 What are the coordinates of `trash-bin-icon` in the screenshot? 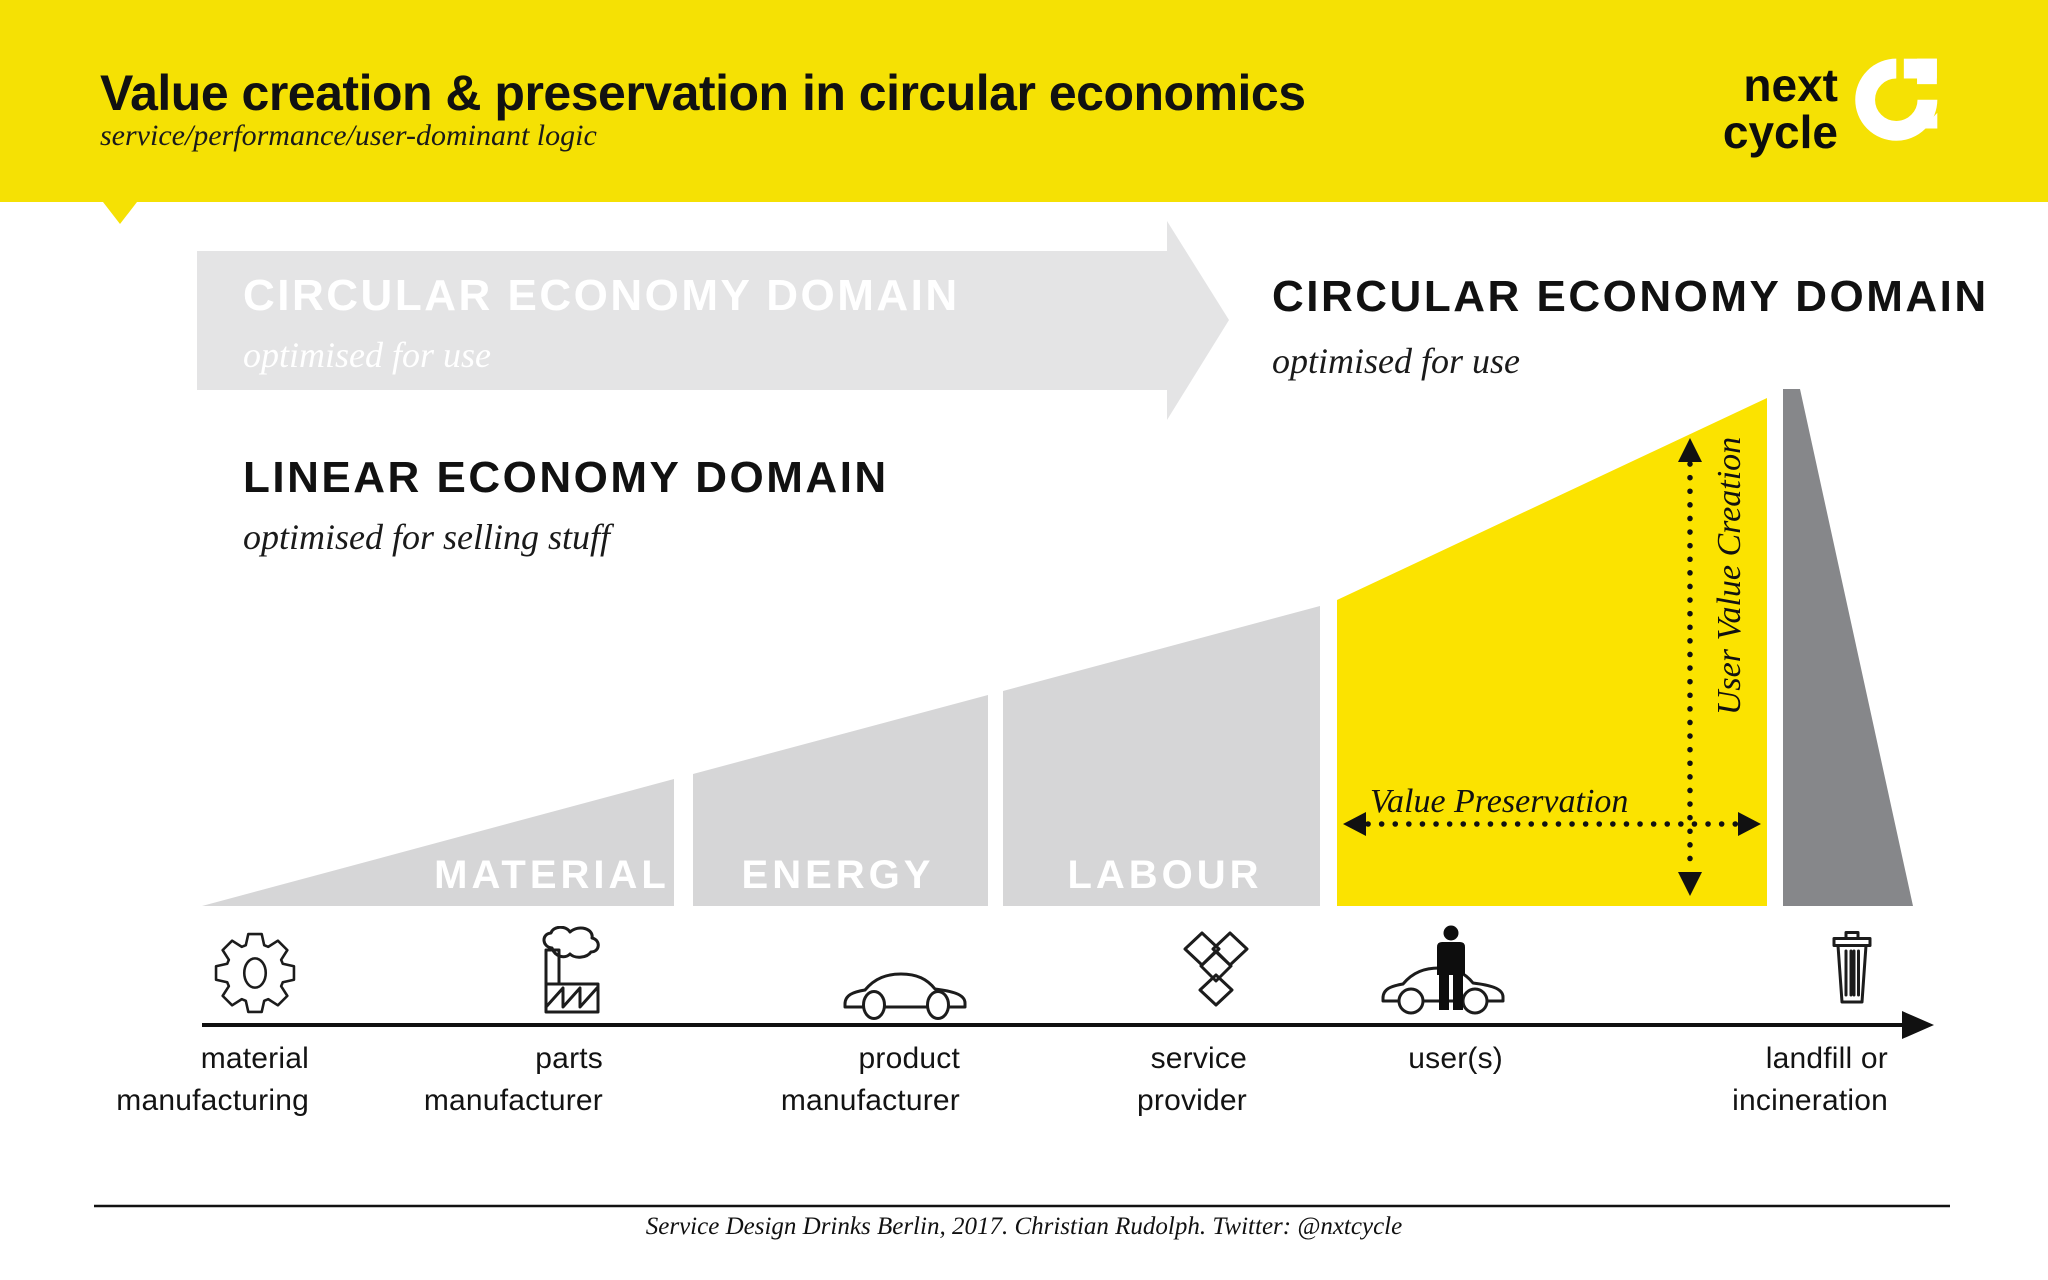 It's located at (1852, 968).